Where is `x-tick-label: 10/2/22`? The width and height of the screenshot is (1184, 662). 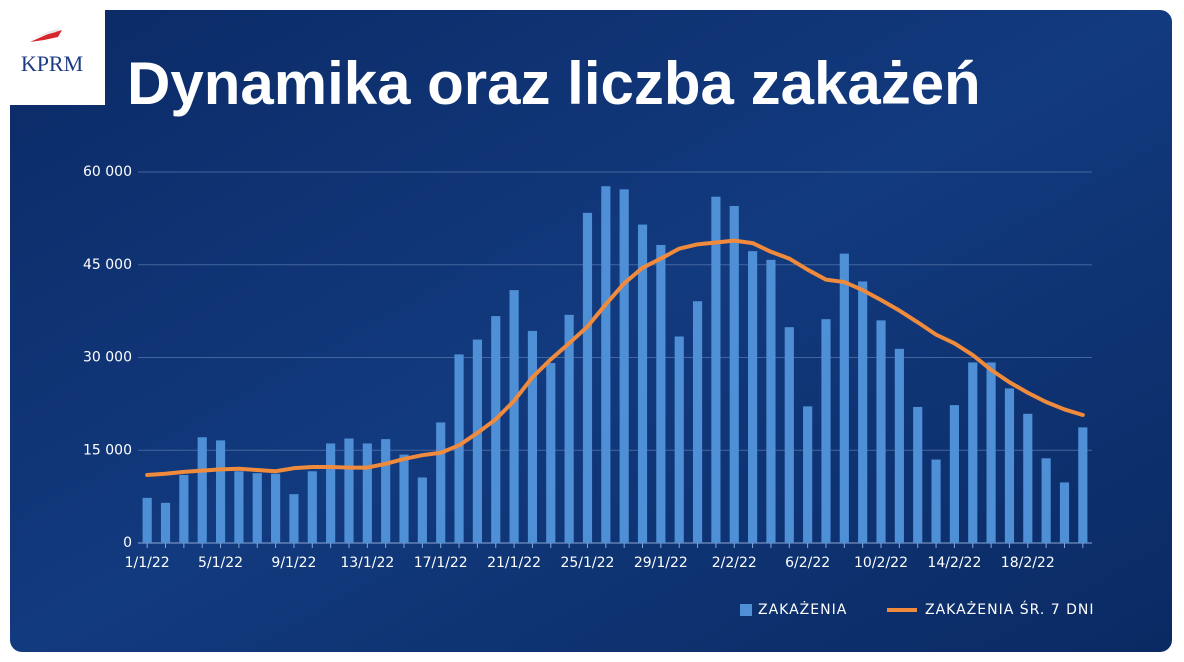 x-tick-label: 10/2/22 is located at coordinates (881, 563).